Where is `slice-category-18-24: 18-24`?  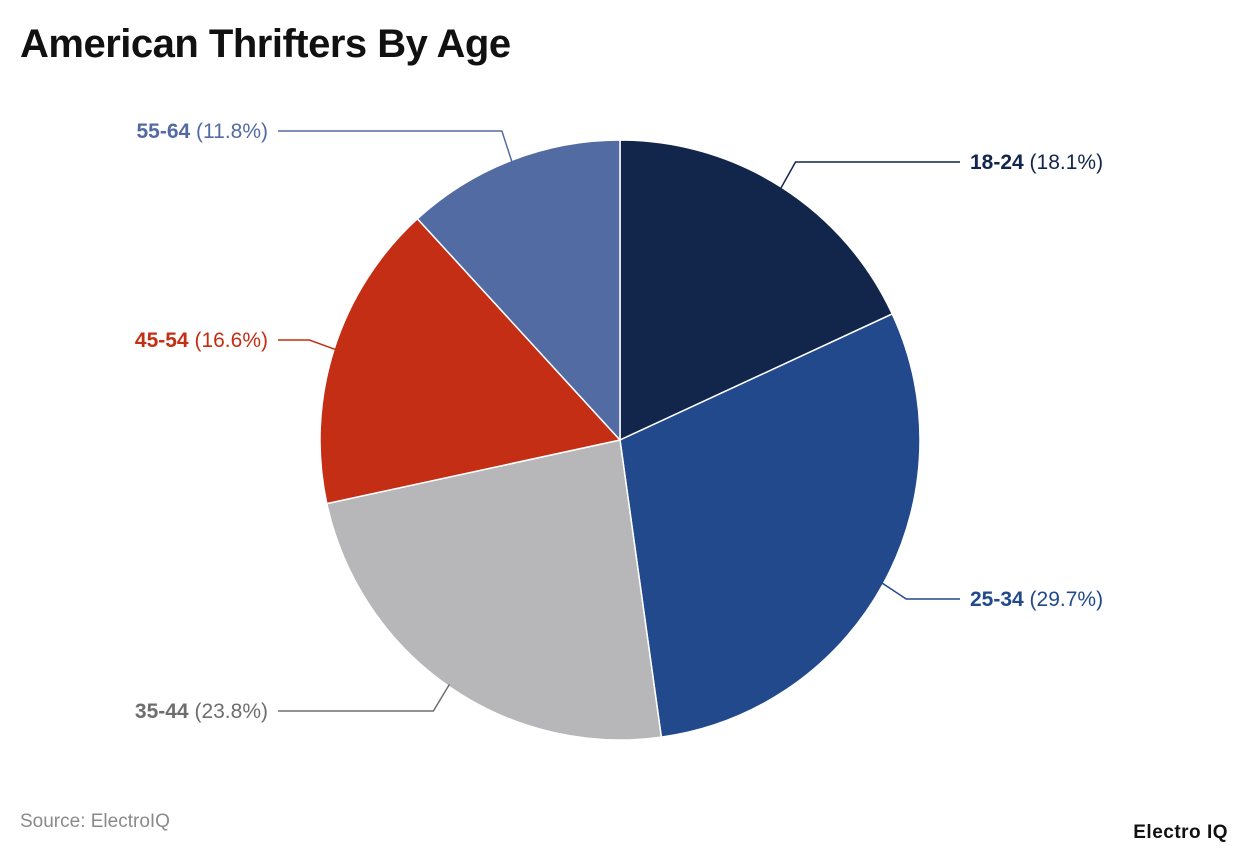
slice-category-18-24: 18-24 is located at coordinates (997, 162).